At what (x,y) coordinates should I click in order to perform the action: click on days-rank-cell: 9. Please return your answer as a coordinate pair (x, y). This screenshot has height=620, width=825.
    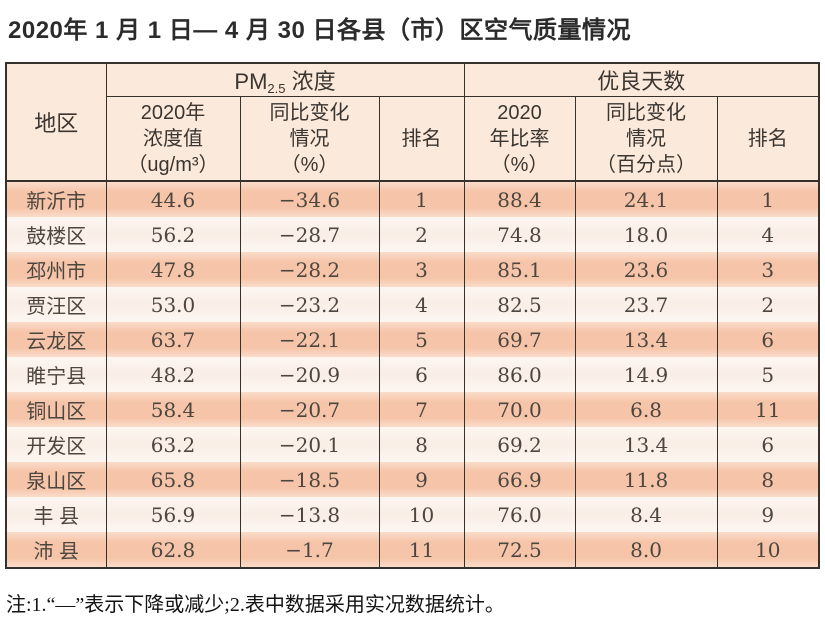
    Looking at the image, I should click on (768, 514).